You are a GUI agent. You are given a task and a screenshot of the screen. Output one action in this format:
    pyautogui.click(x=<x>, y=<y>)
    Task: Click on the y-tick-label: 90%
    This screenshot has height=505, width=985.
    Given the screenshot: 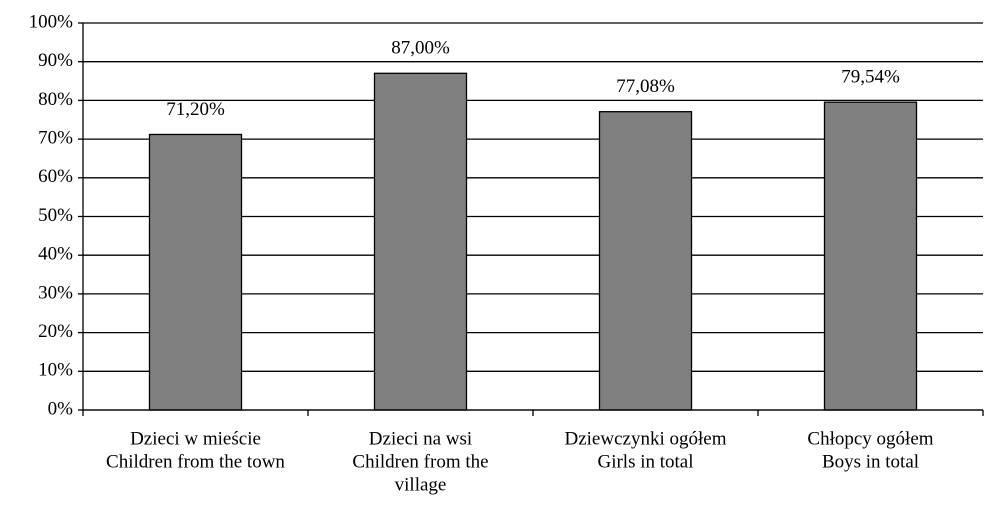 What is the action you would take?
    pyautogui.click(x=55, y=60)
    